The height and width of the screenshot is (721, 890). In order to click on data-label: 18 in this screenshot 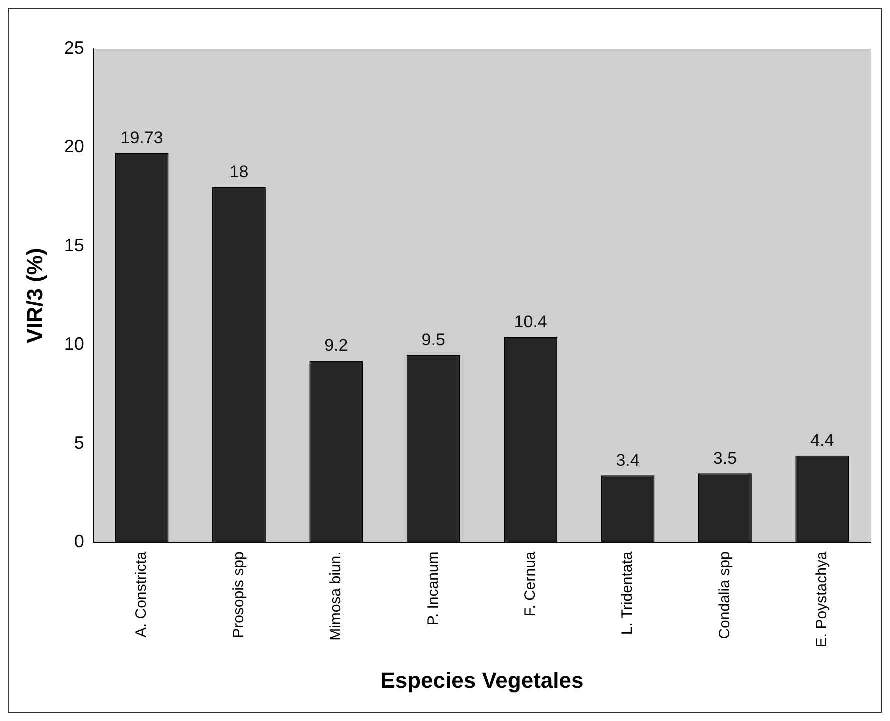, I will do `click(239, 172)`.